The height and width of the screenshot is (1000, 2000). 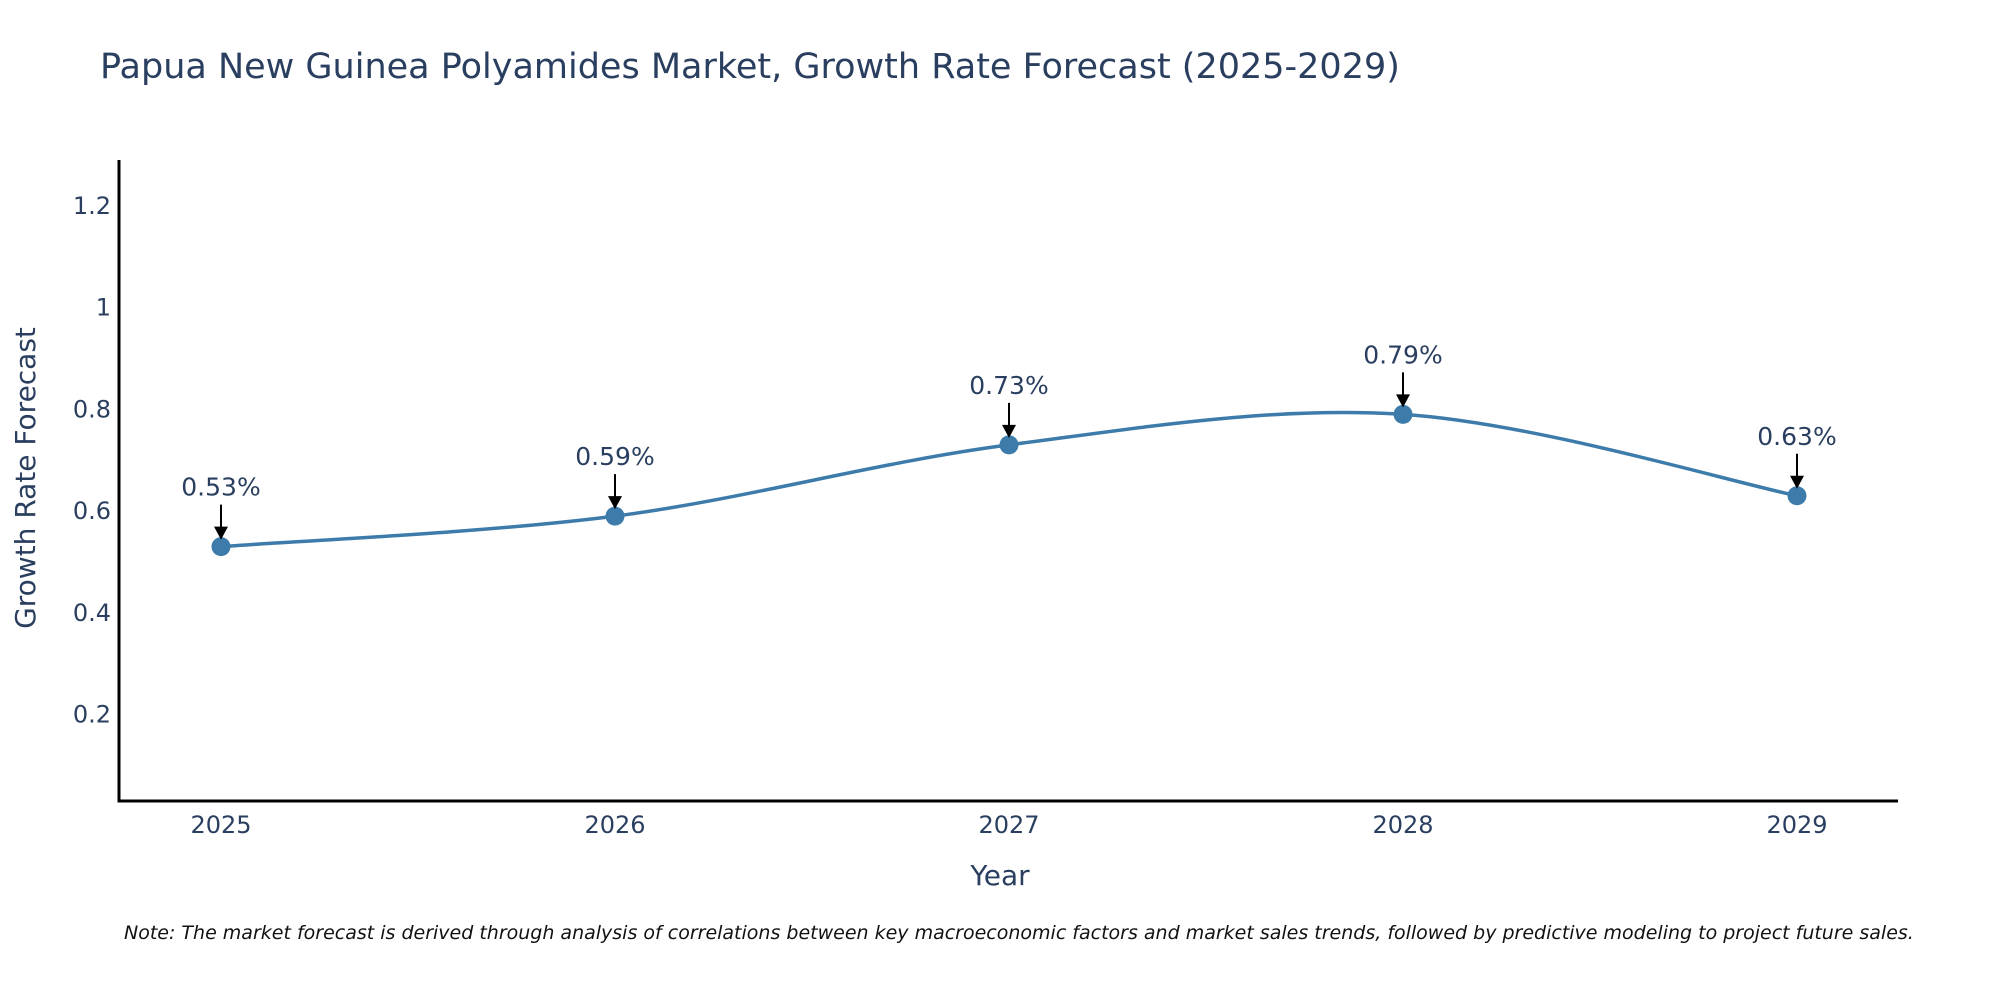 What do you see at coordinates (614, 825) in the screenshot?
I see `x-tick-label: 2026` at bounding box center [614, 825].